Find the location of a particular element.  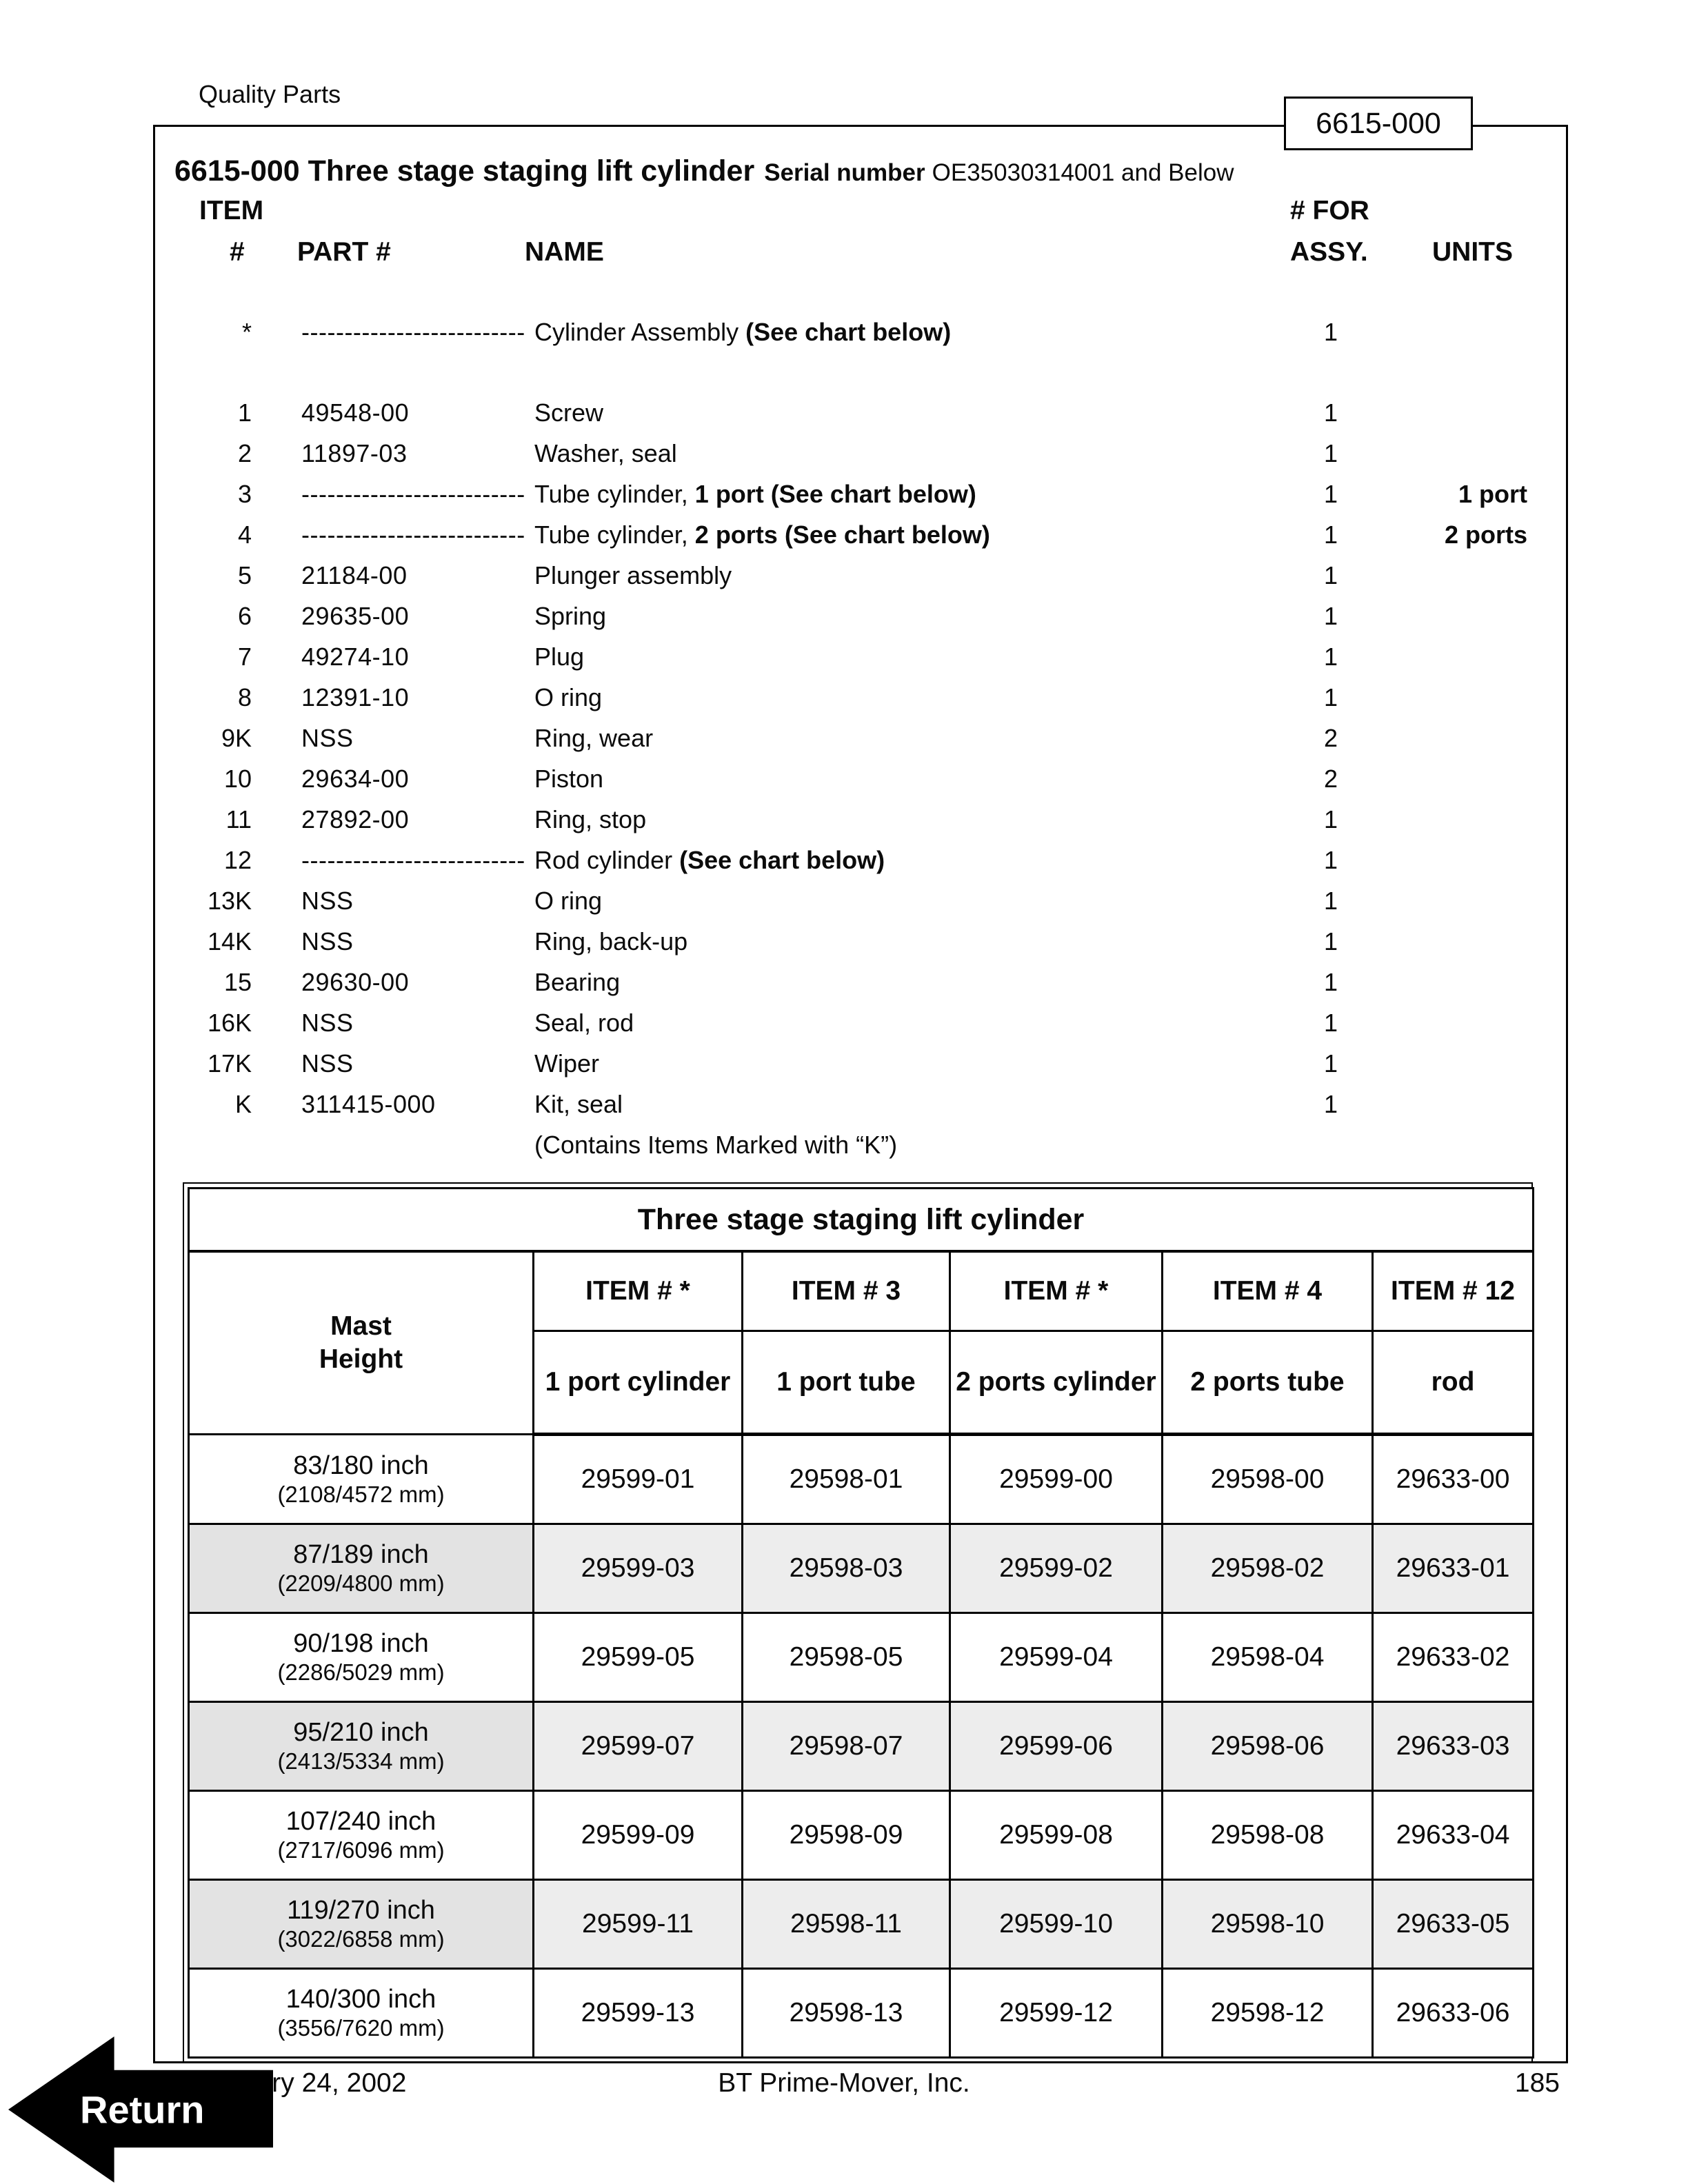

part-name-text: Bearing is located at coordinates (577, 982).